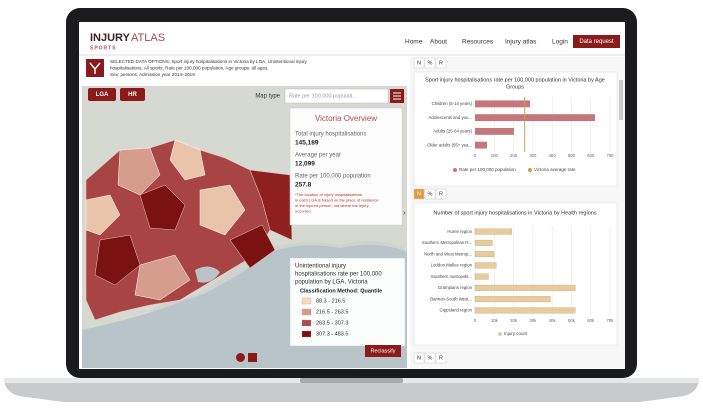 The height and width of the screenshot is (418, 703). I want to click on chart-title: Groups, so click(515, 87).